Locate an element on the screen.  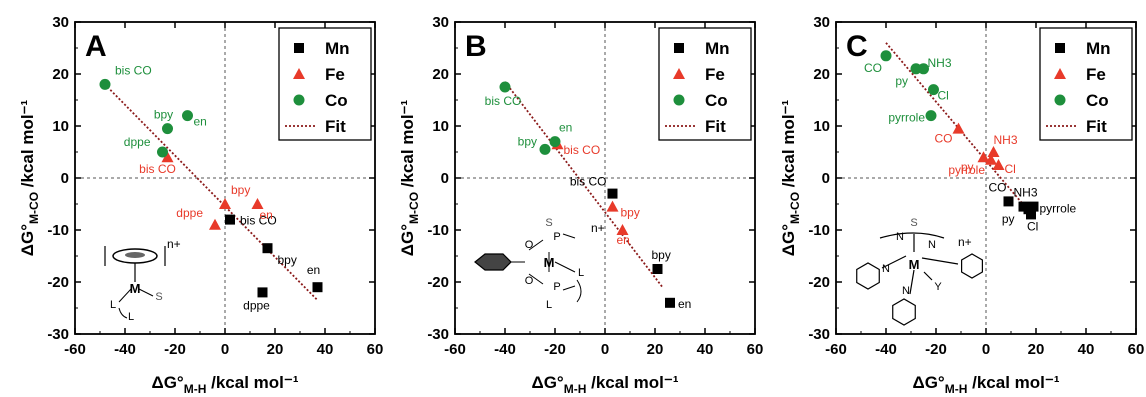
y-tick-label: 30 is located at coordinates (821, 22).